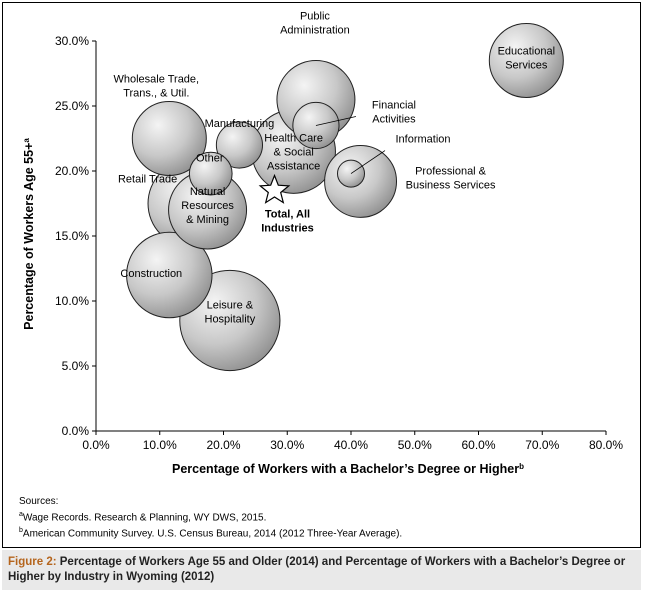 This screenshot has height=592, width=645. I want to click on bubble-label-line: Professional &, so click(451, 171).